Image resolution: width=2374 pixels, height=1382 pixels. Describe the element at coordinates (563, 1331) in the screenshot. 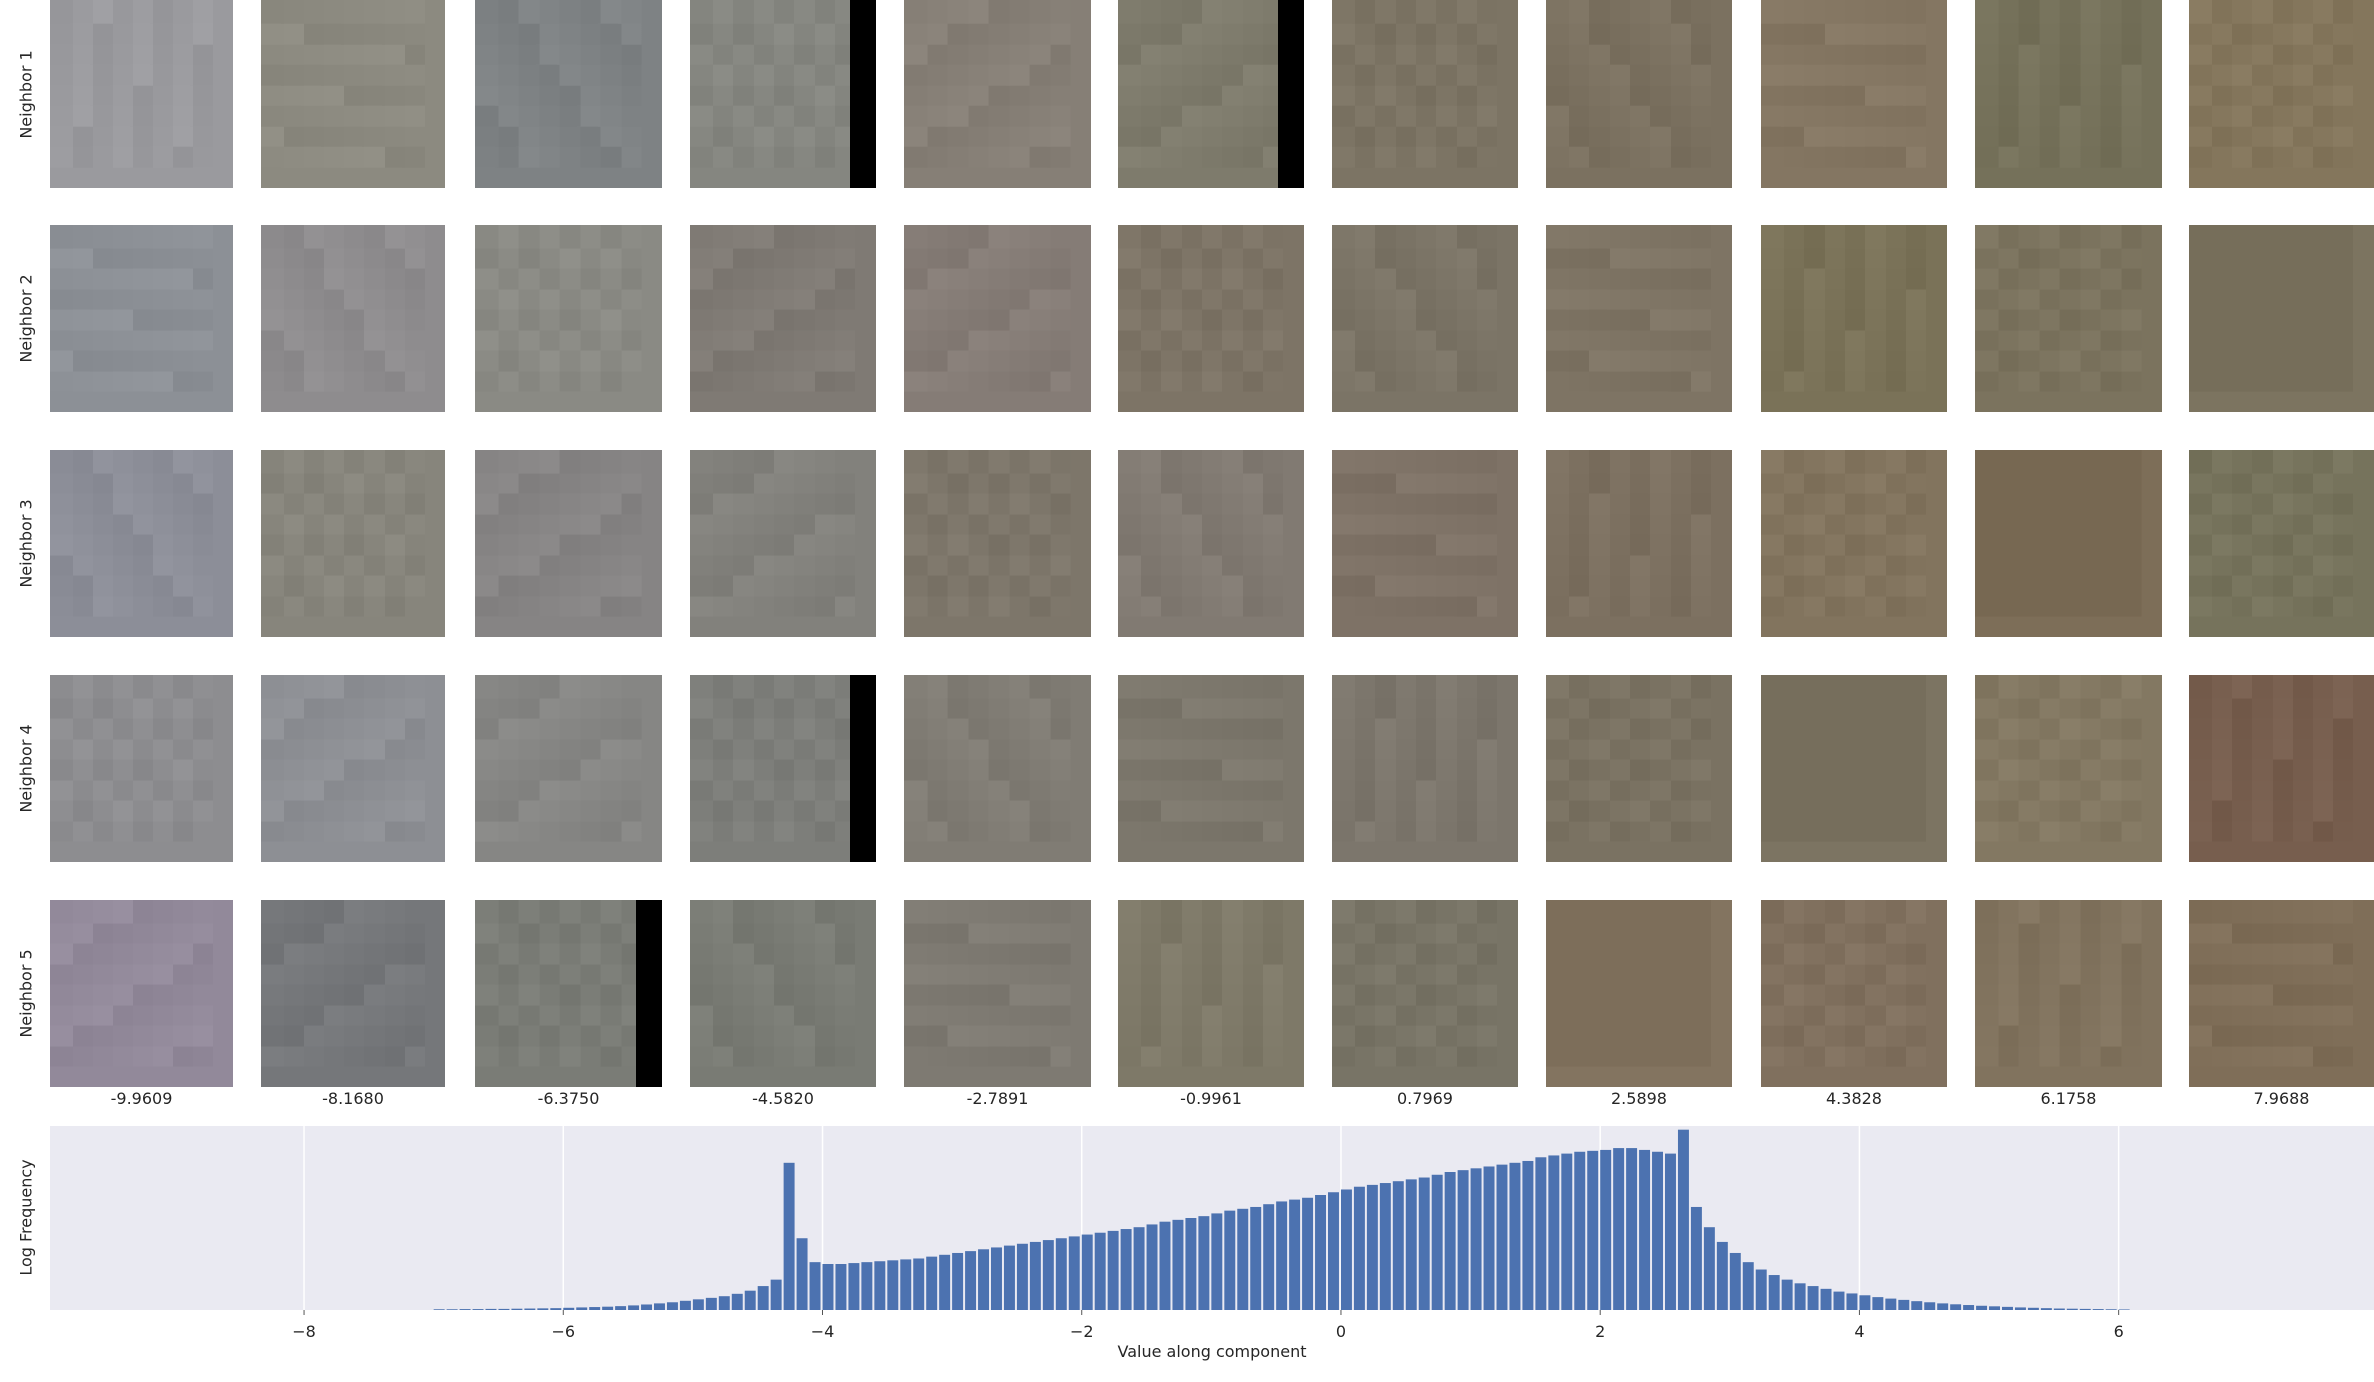

I see `x-tick-label: −6` at that location.